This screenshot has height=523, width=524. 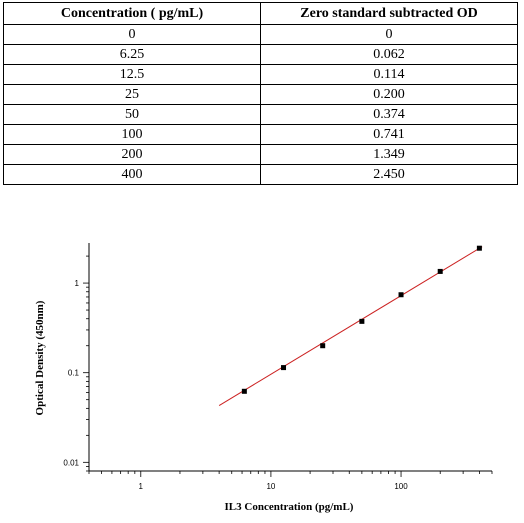 What do you see at coordinates (389, 13) in the screenshot?
I see `header-od: Zero standard subtracted OD` at bounding box center [389, 13].